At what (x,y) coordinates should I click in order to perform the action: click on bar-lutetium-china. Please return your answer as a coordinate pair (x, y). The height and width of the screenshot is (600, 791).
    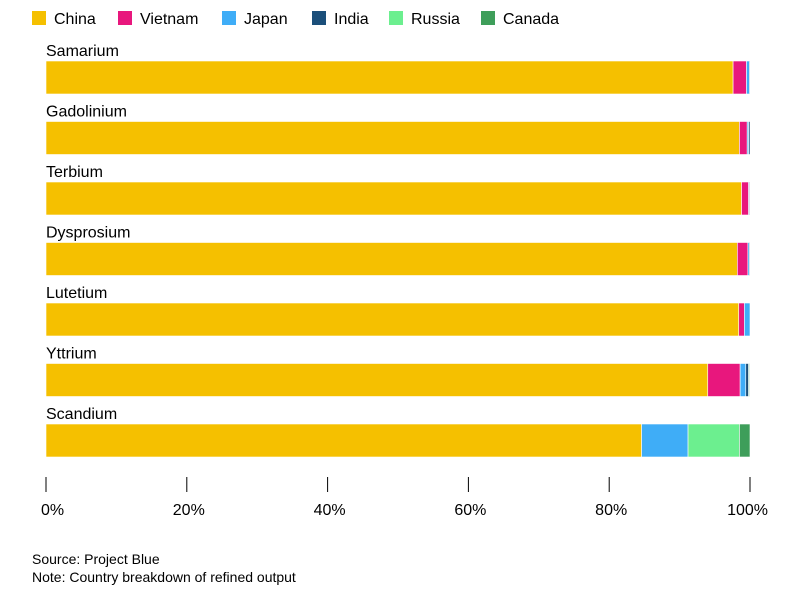
    Looking at the image, I should click on (392, 319).